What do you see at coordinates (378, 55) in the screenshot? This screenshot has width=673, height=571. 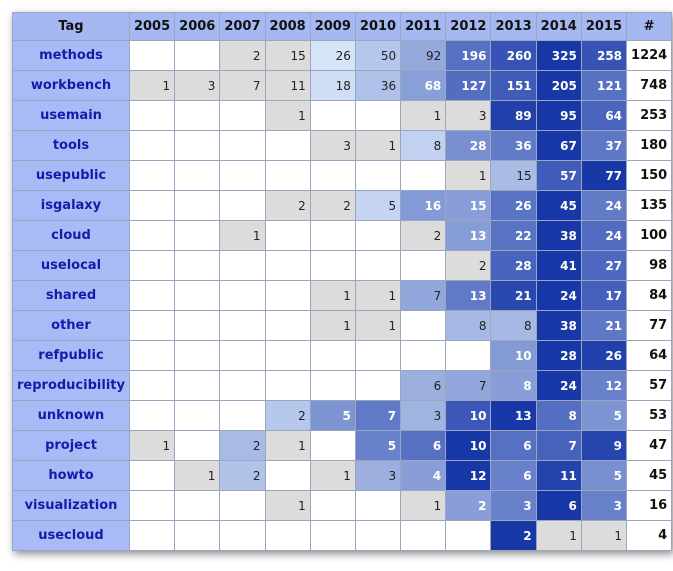 I see `count-cell: 50` at bounding box center [378, 55].